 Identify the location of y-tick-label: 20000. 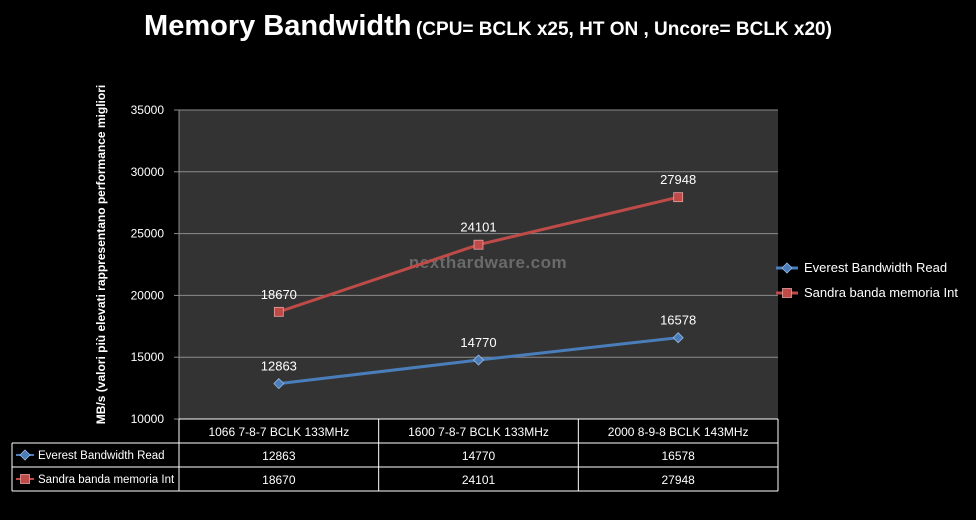
(148, 295).